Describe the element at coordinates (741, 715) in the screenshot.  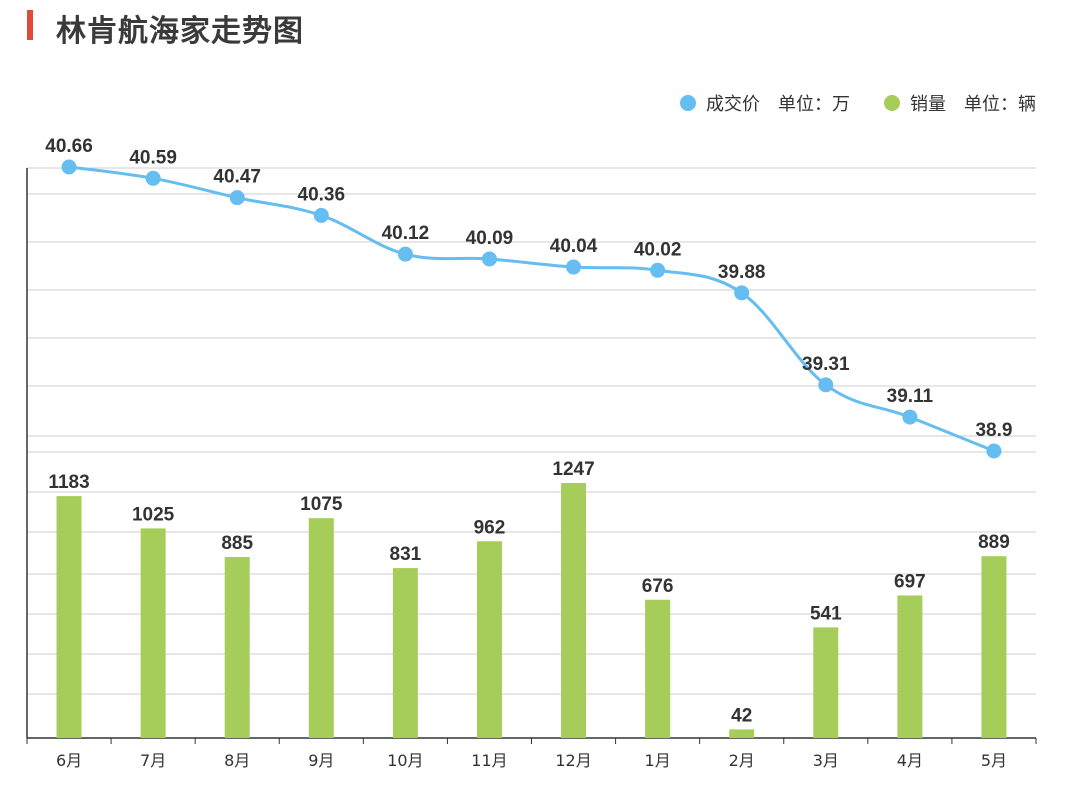
I see `sales-value-label: 42` at that location.